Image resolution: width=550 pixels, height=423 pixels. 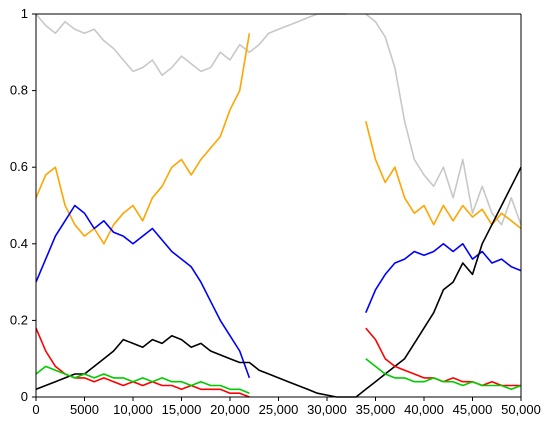 I want to click on y-tick-label-1: 0.2, so click(x=19, y=319).